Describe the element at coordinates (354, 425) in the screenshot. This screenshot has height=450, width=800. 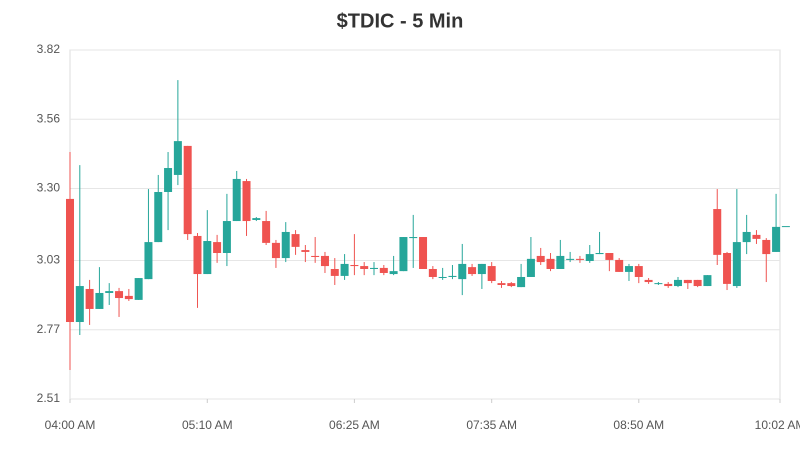
I see `x-tick-label: 06:25 AM` at that location.